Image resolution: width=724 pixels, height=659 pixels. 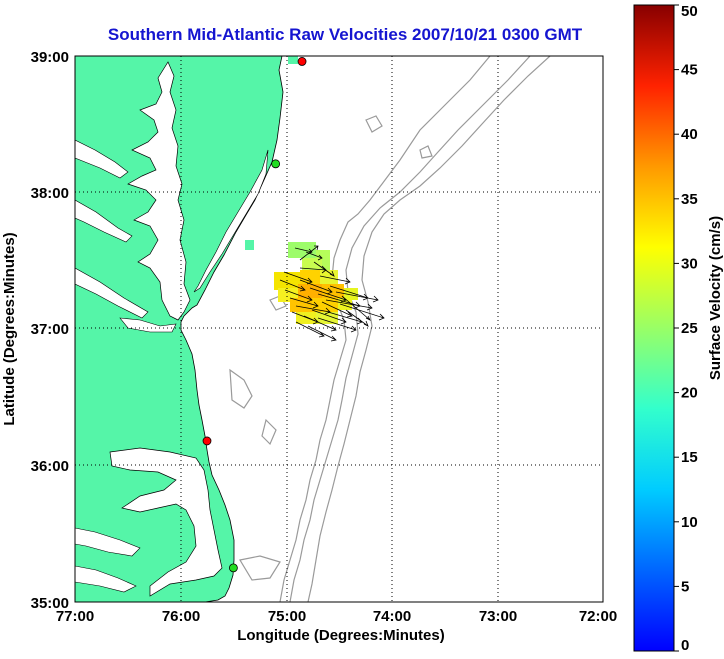 I want to click on colorbar-tick-label: 10, so click(x=689, y=522).